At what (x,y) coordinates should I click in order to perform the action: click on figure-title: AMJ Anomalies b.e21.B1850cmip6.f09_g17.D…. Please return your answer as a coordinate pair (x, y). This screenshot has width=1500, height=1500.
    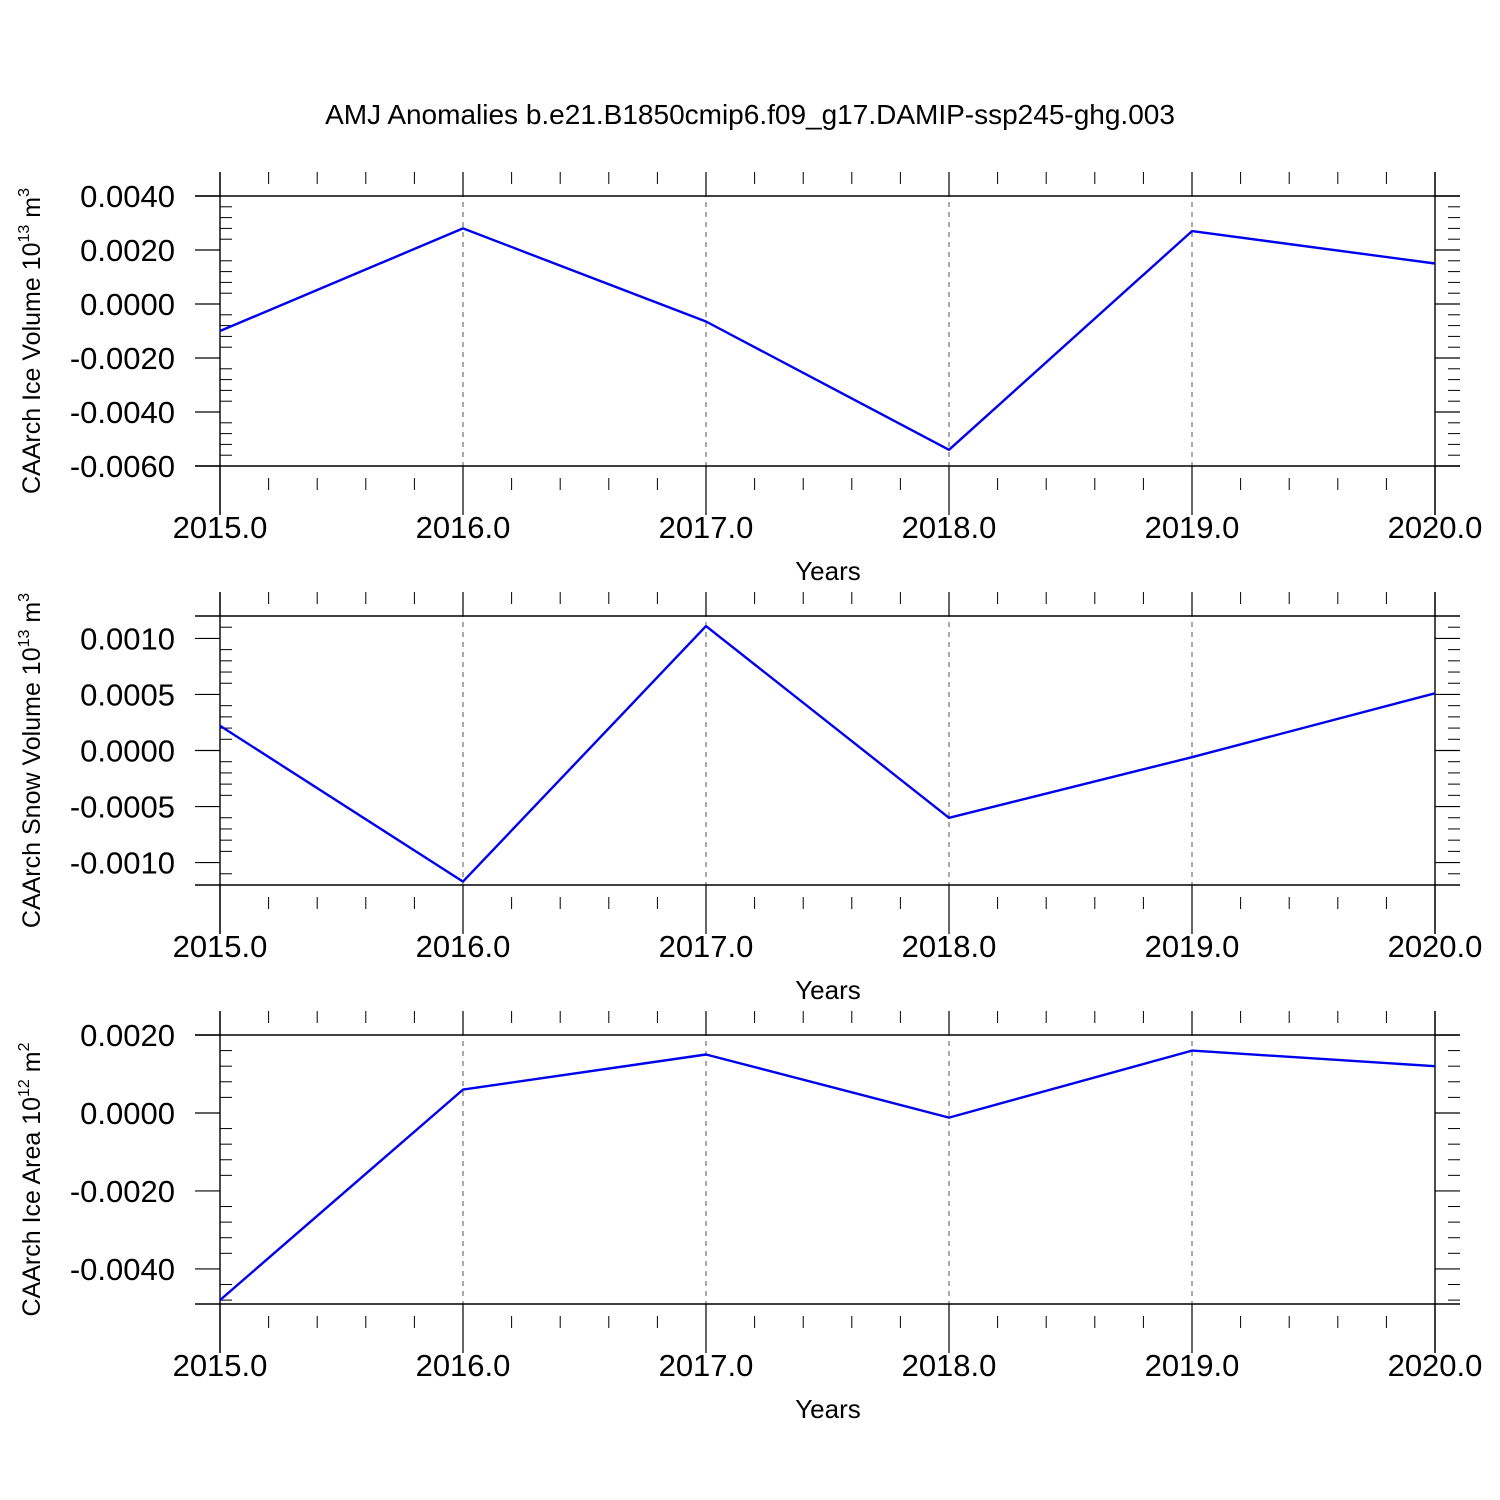
    Looking at the image, I should click on (750, 114).